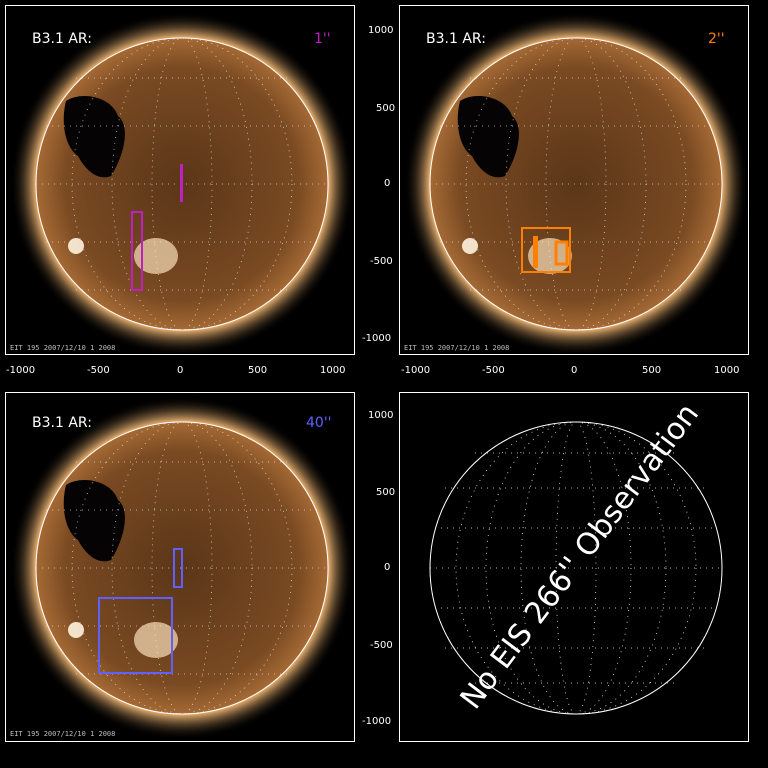  What do you see at coordinates (137, 251) in the screenshot?
I see `slit-box-1a` at bounding box center [137, 251].